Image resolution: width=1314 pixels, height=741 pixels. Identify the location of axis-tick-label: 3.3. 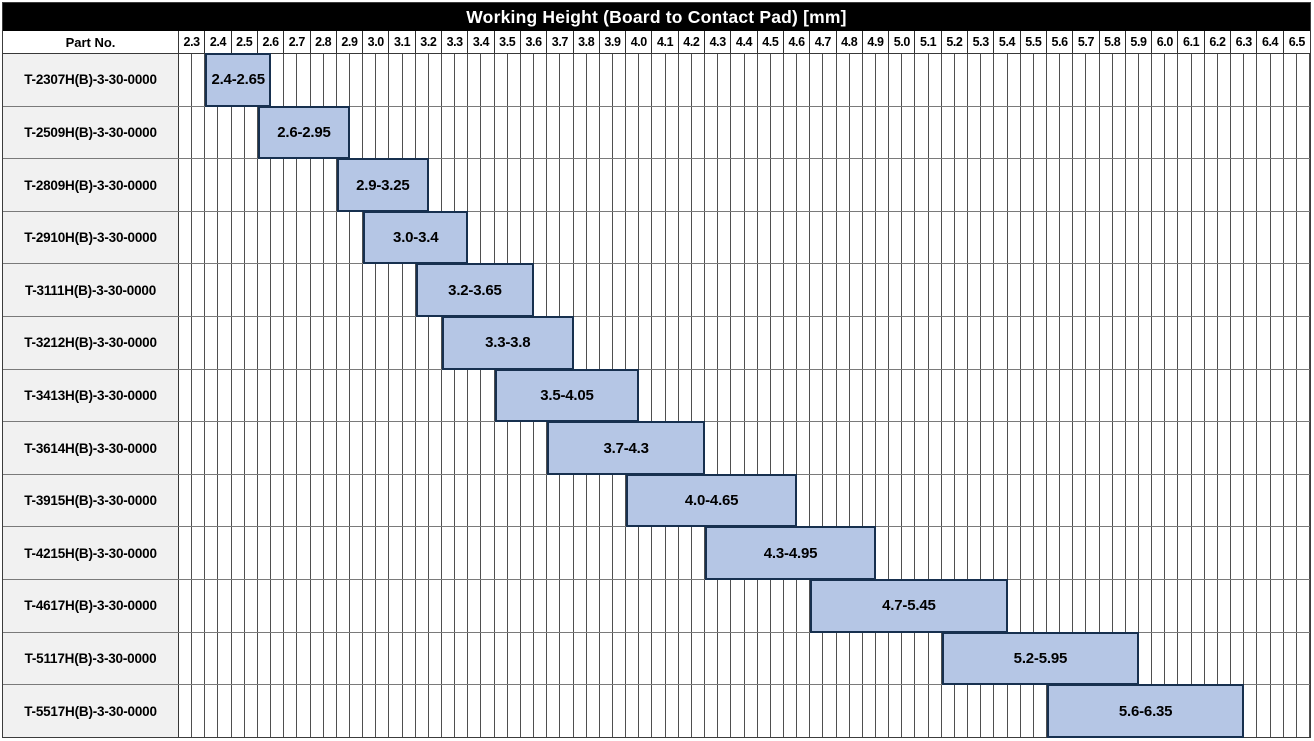
(455, 42).